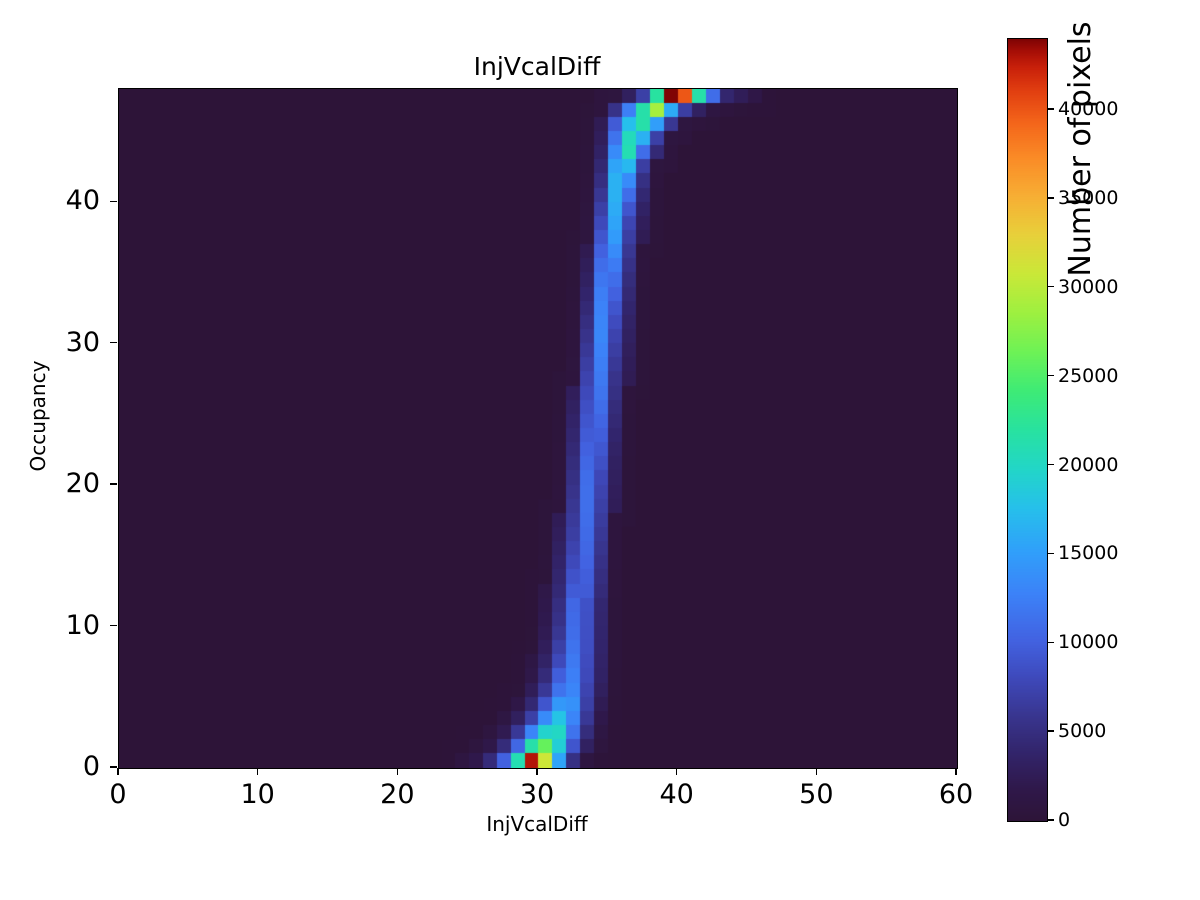 The image size is (1200, 900). Describe the element at coordinates (397, 794) in the screenshot. I see `x-tick-label: 20` at that location.